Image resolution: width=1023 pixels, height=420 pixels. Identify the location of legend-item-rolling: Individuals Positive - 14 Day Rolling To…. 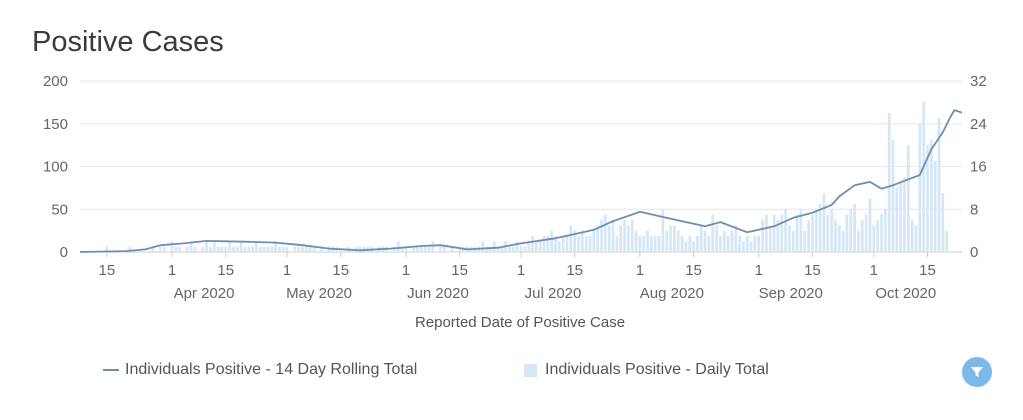
(260, 370).